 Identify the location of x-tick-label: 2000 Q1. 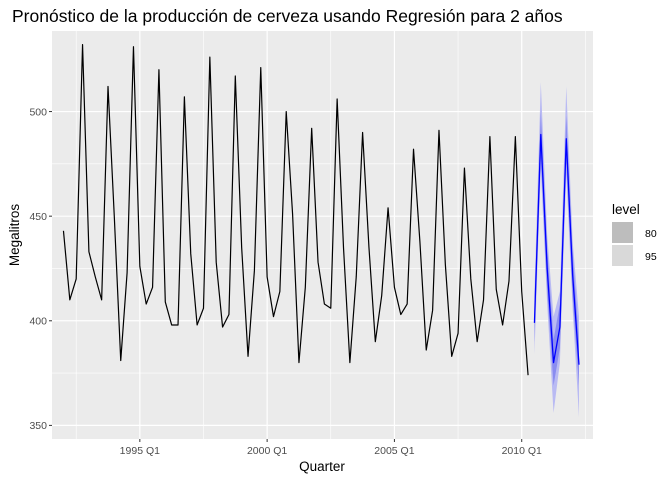
(267, 451).